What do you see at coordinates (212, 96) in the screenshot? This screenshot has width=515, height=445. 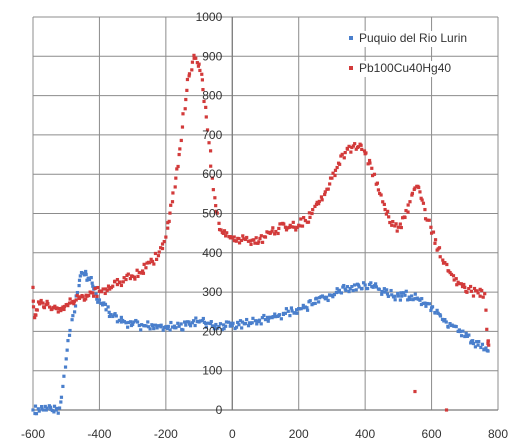 I see `y-tick-label: 800` at bounding box center [212, 96].